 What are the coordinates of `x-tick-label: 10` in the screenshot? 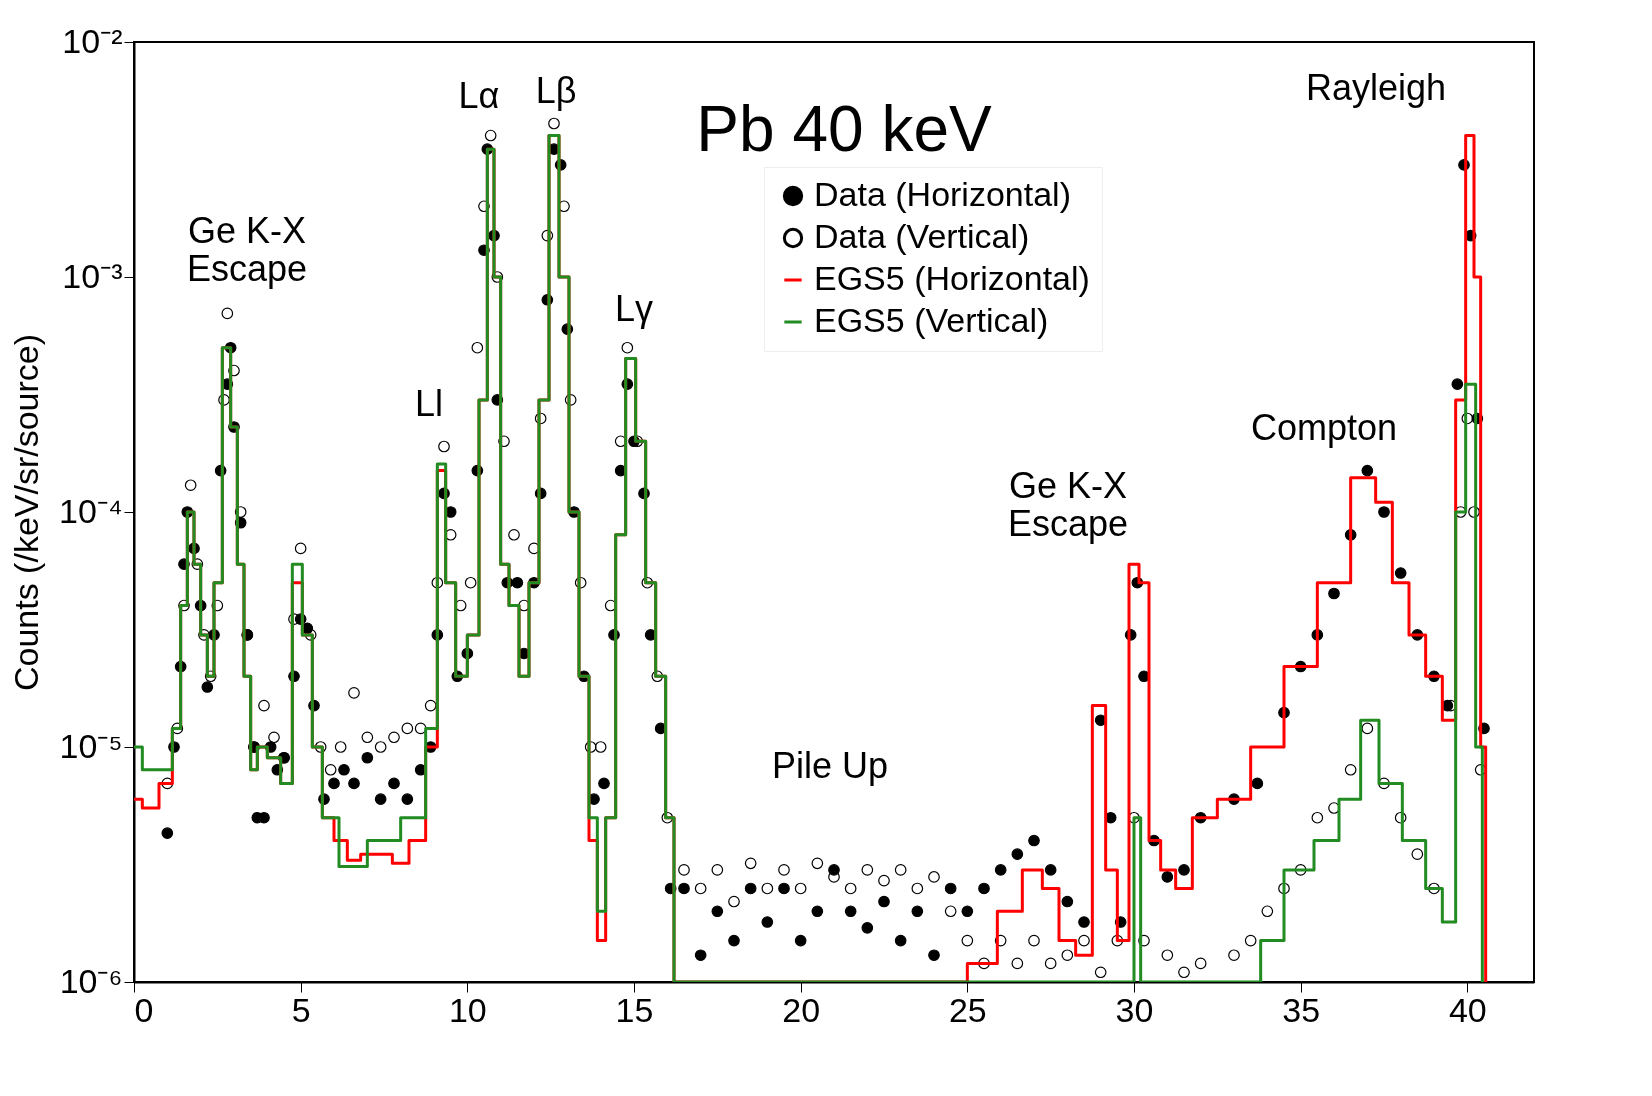 It's located at (467, 1009).